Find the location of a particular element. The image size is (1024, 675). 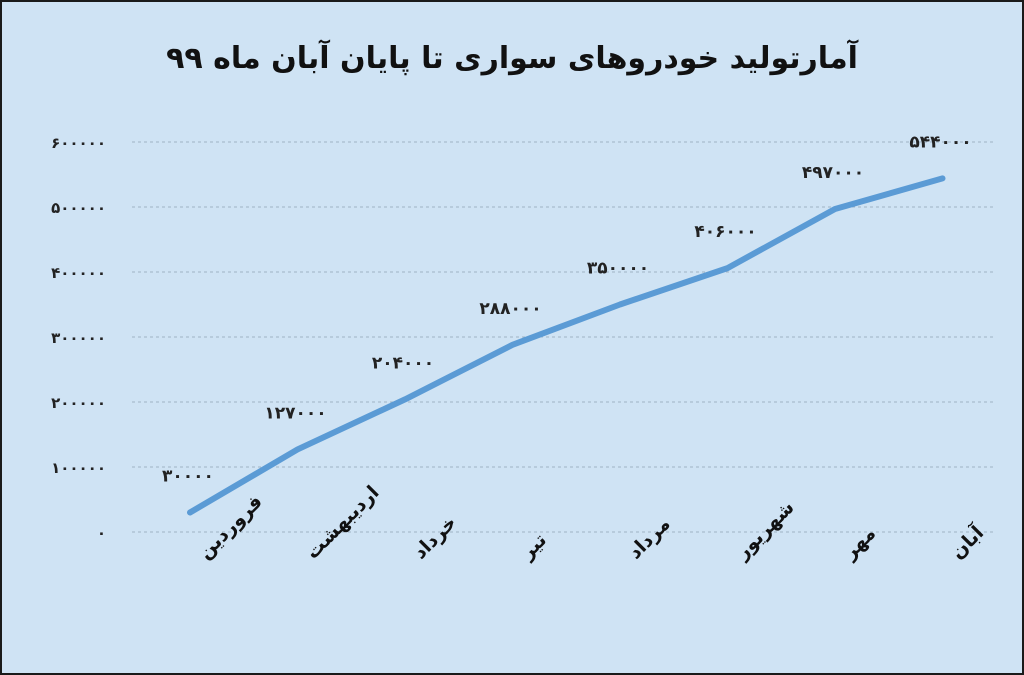

data-label: ۴۰۶۰۰۰ is located at coordinates (725, 232).